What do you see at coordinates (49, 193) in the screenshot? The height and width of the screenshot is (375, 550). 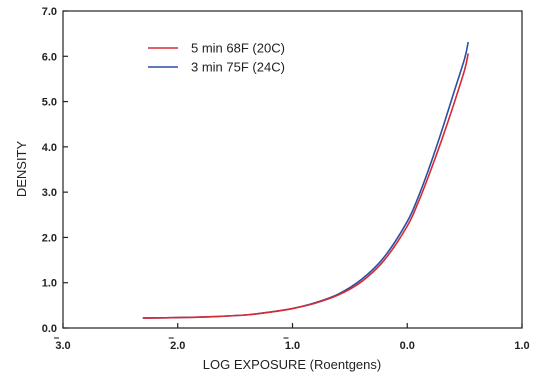 I see `y-tick-label: 3.0` at bounding box center [49, 193].